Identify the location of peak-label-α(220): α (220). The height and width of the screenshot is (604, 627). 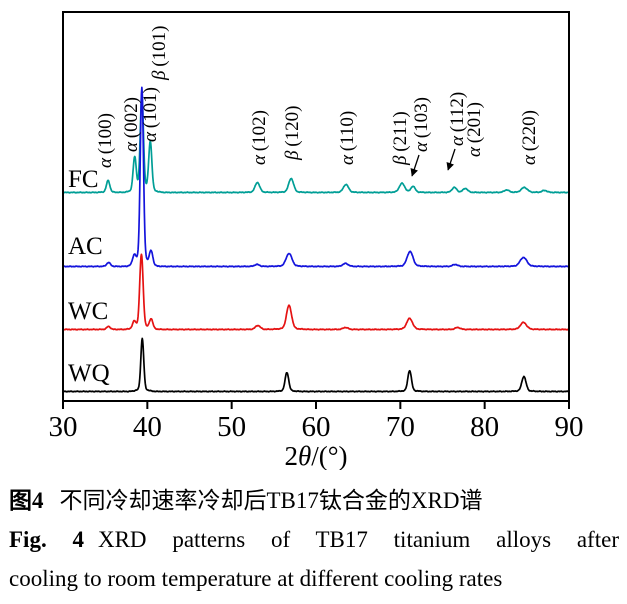
(529, 137).